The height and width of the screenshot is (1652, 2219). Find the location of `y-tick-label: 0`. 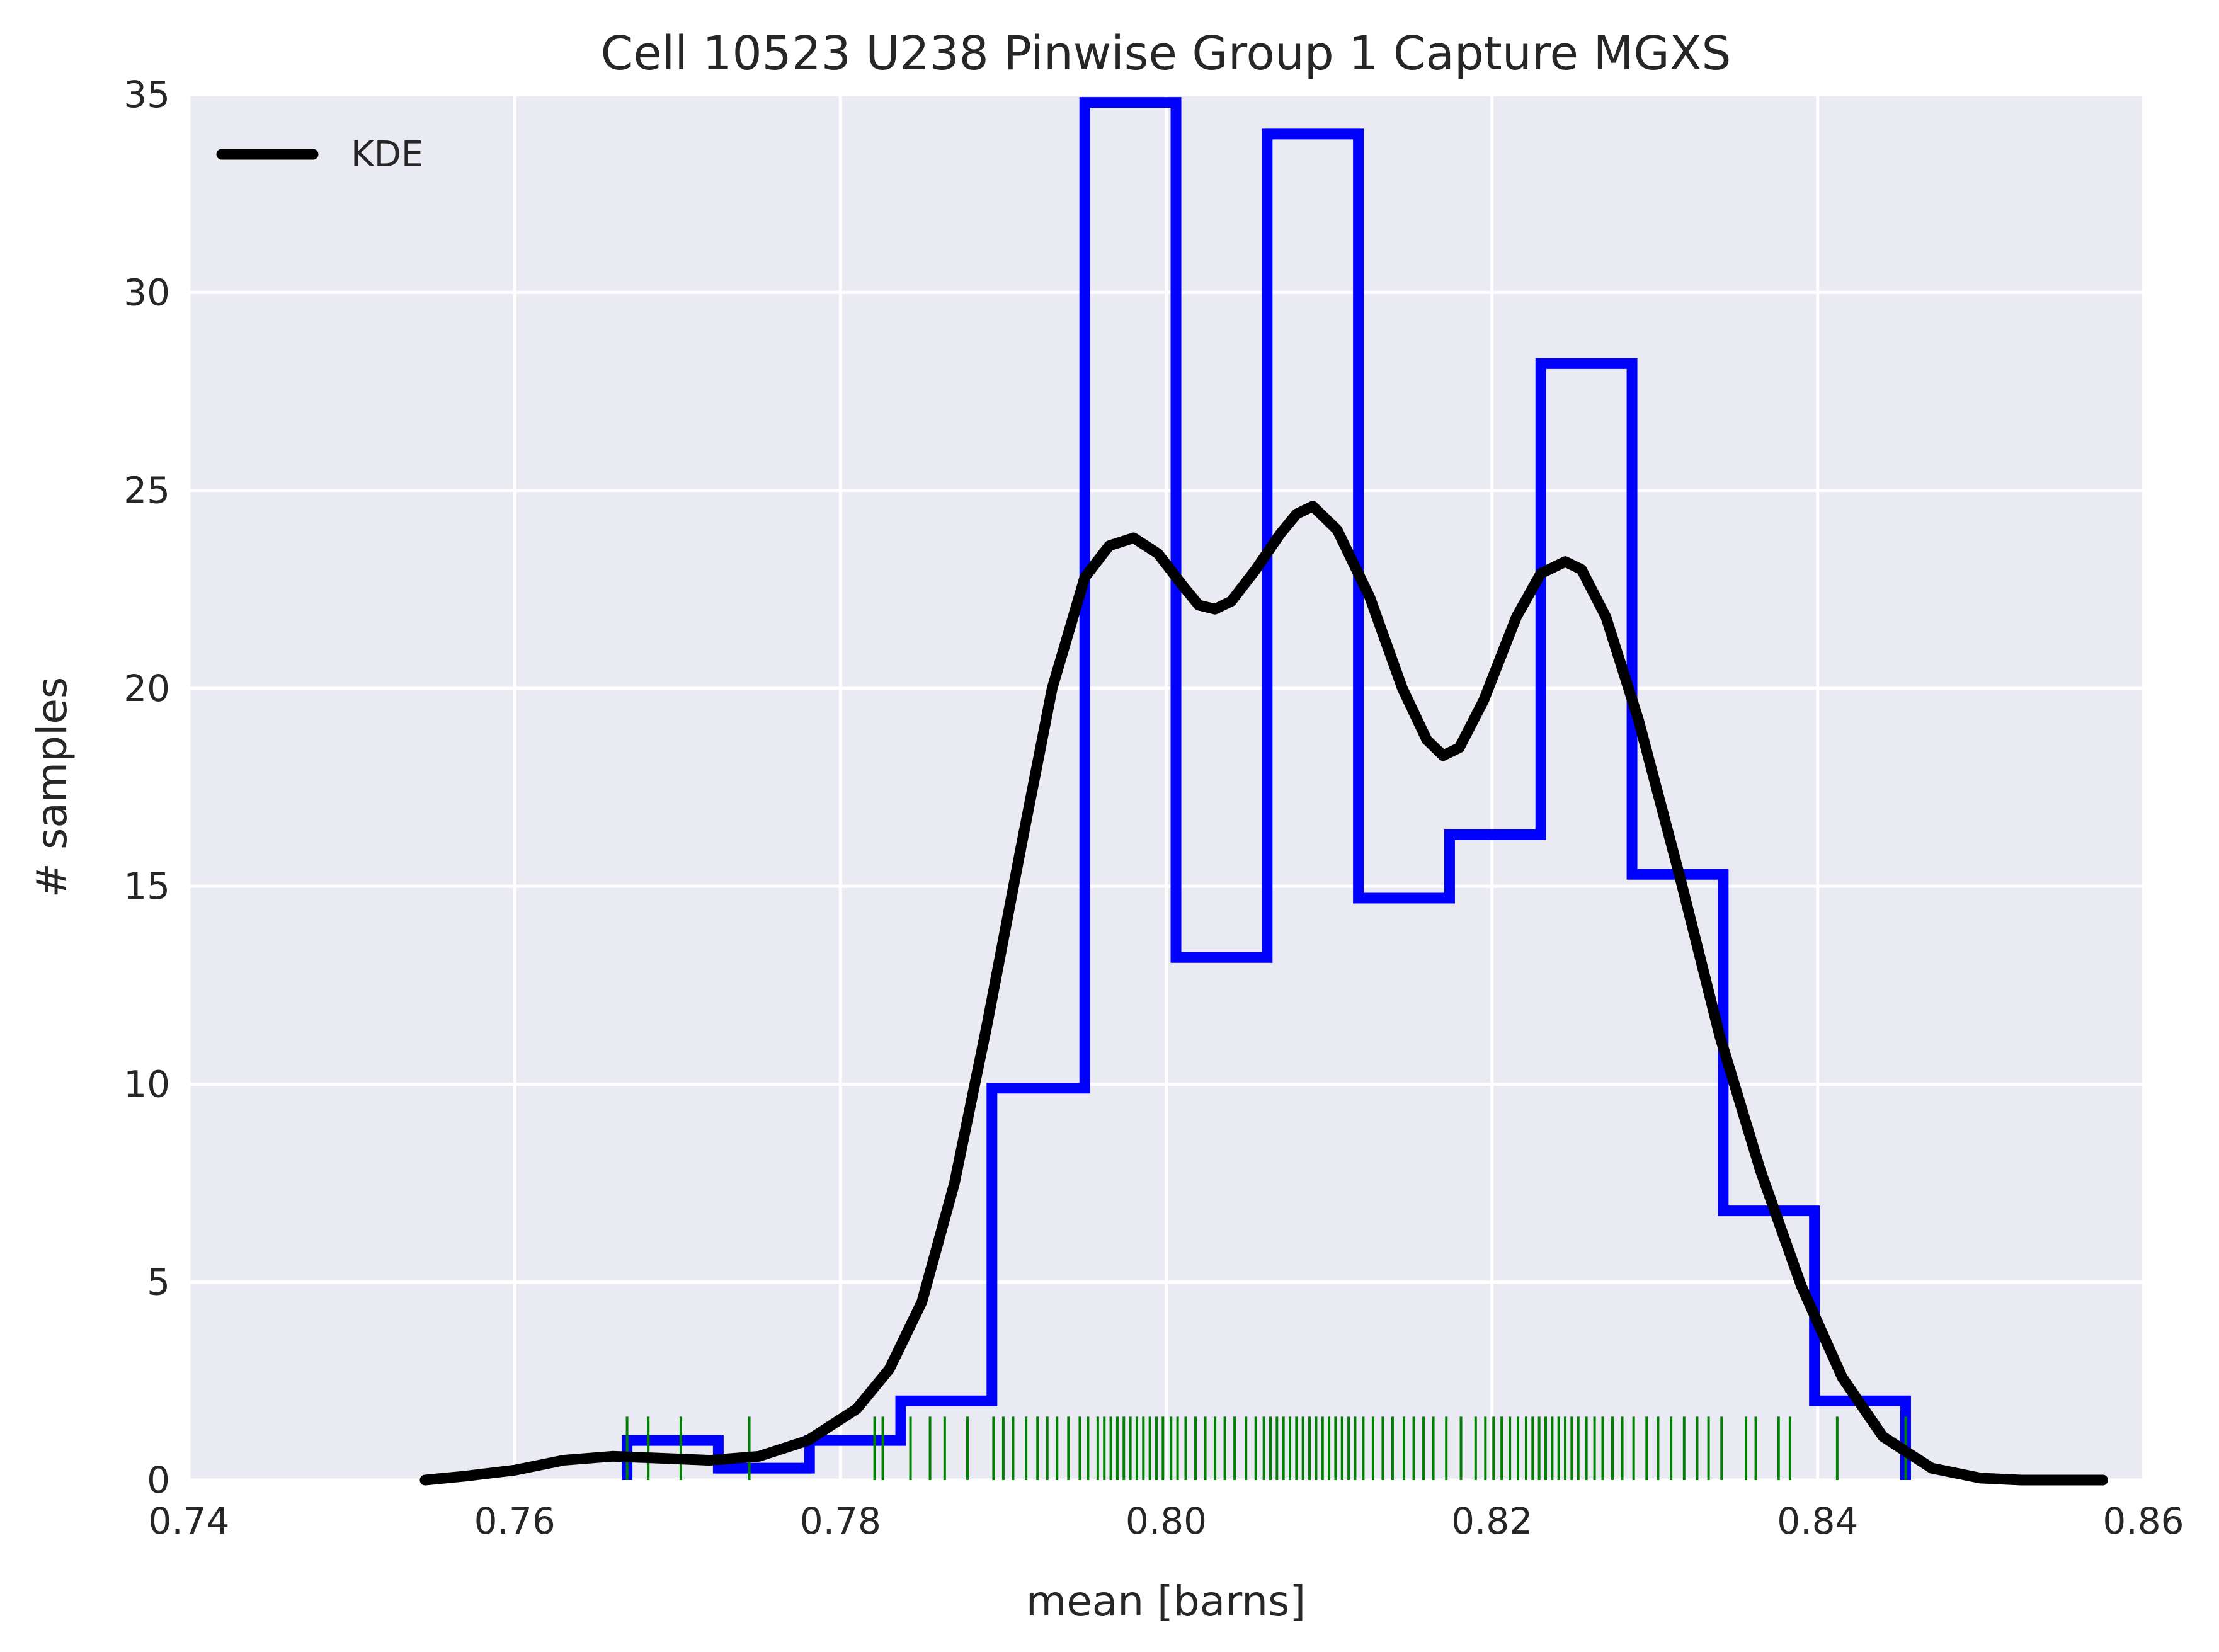

y-tick-label: 0 is located at coordinates (158, 1480).